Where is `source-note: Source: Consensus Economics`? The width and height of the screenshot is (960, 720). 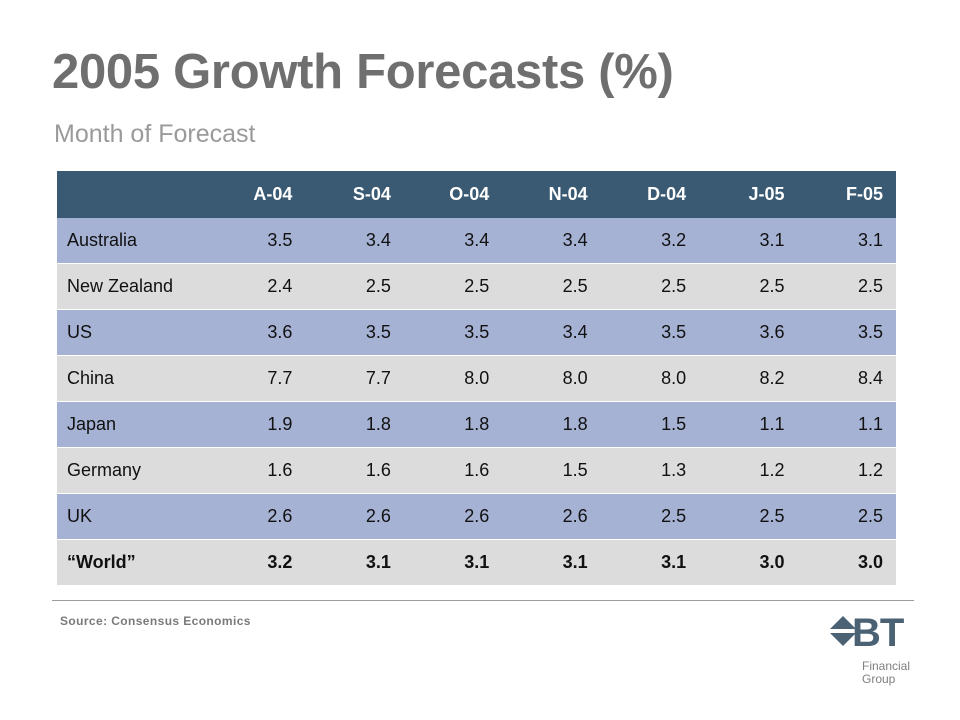 source-note: Source: Consensus Economics is located at coordinates (155, 621).